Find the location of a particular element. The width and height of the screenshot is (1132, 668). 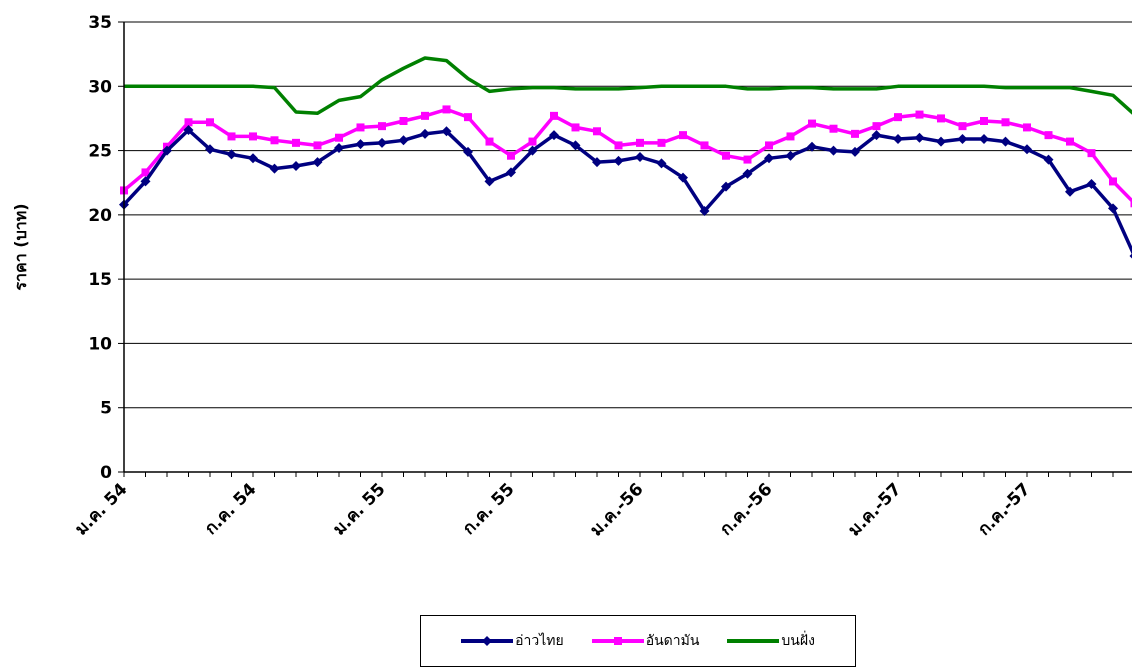

series-onshore is located at coordinates (628, 86).